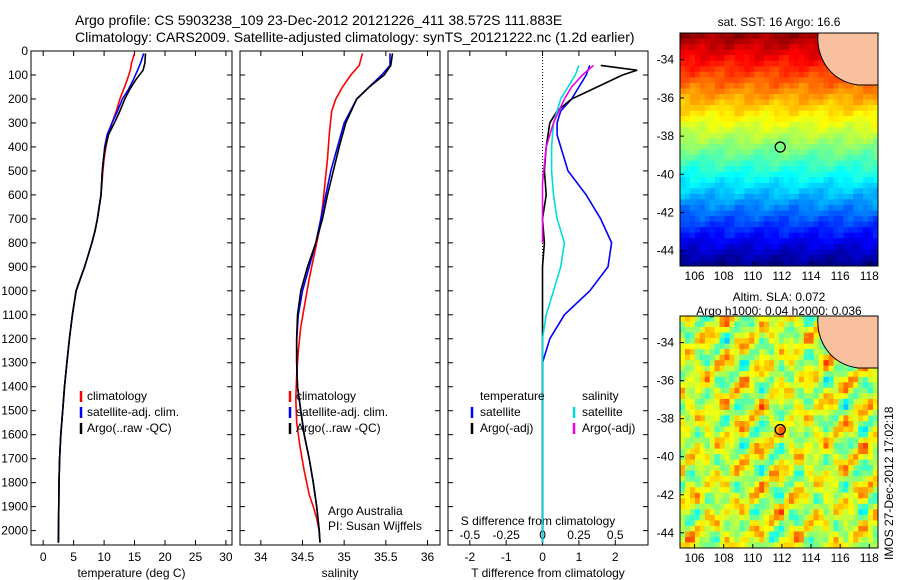  What do you see at coordinates (548, 573) in the screenshot?
I see `x-axis-label: T difference from climatology` at bounding box center [548, 573].